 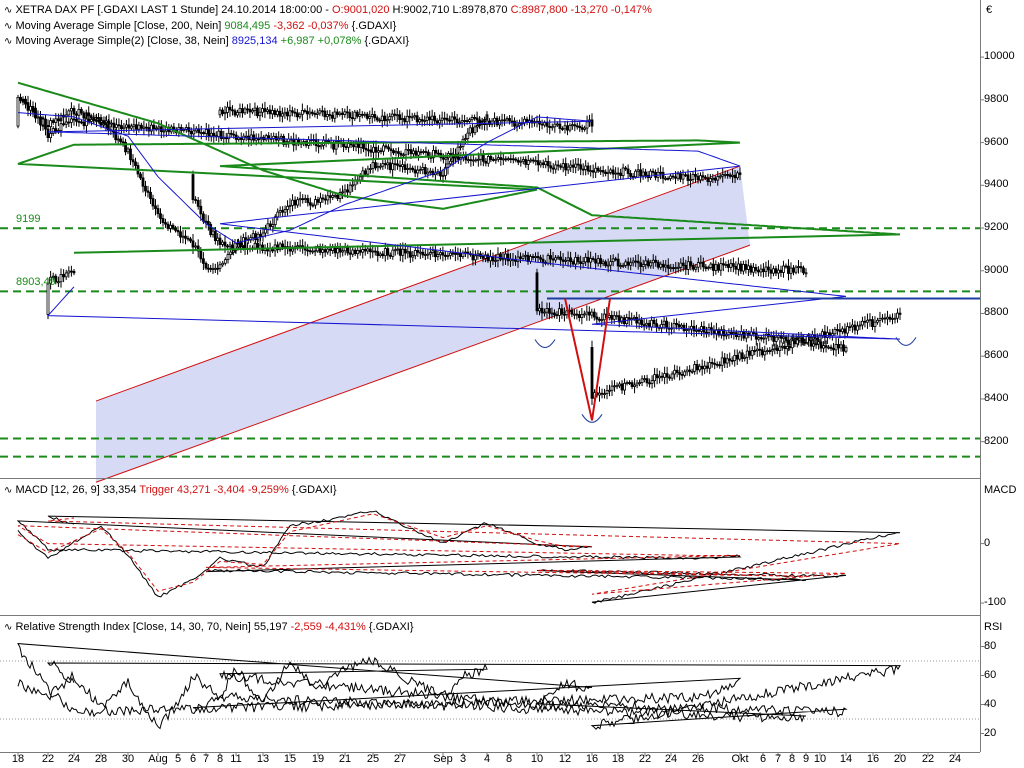 I want to click on wave-icon: ∿, so click(x=8, y=41).